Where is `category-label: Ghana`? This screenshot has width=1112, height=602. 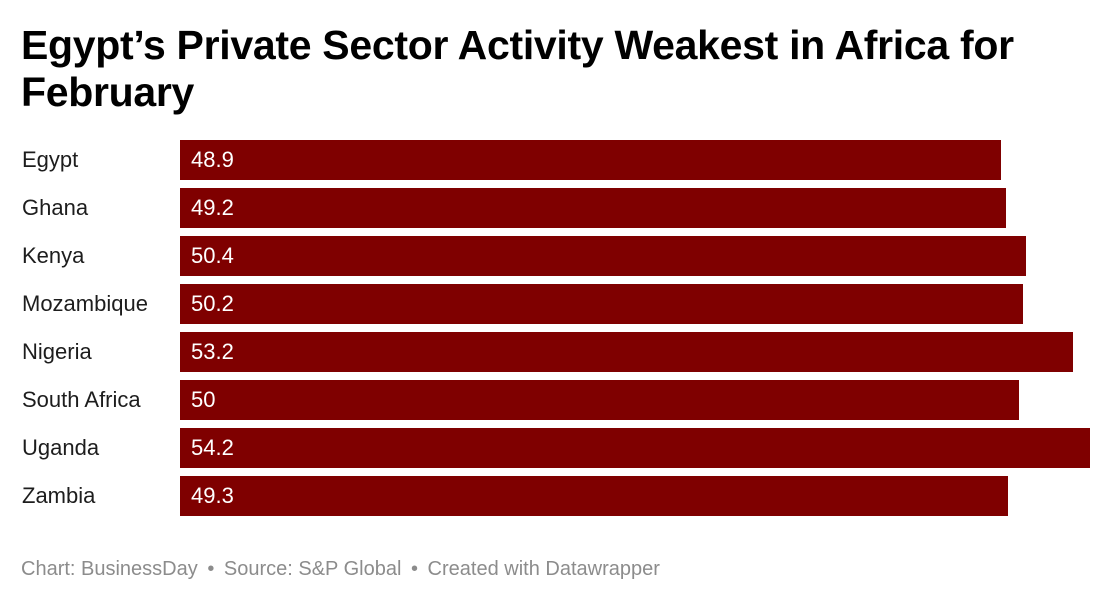
category-label: Ghana is located at coordinates (55, 207).